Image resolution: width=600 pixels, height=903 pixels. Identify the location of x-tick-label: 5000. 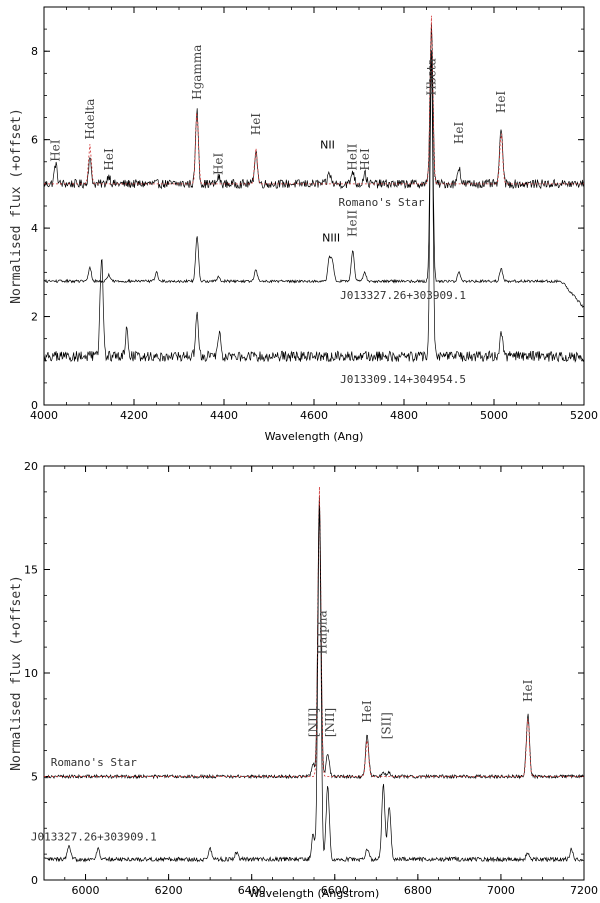
(494, 415).